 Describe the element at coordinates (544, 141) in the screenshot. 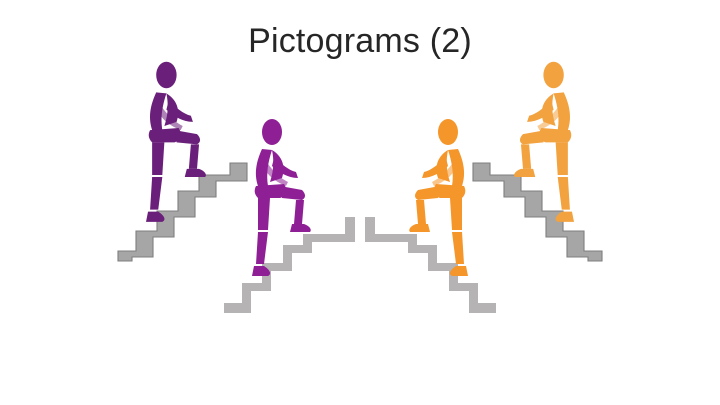

I see `orange-climber-right` at that location.